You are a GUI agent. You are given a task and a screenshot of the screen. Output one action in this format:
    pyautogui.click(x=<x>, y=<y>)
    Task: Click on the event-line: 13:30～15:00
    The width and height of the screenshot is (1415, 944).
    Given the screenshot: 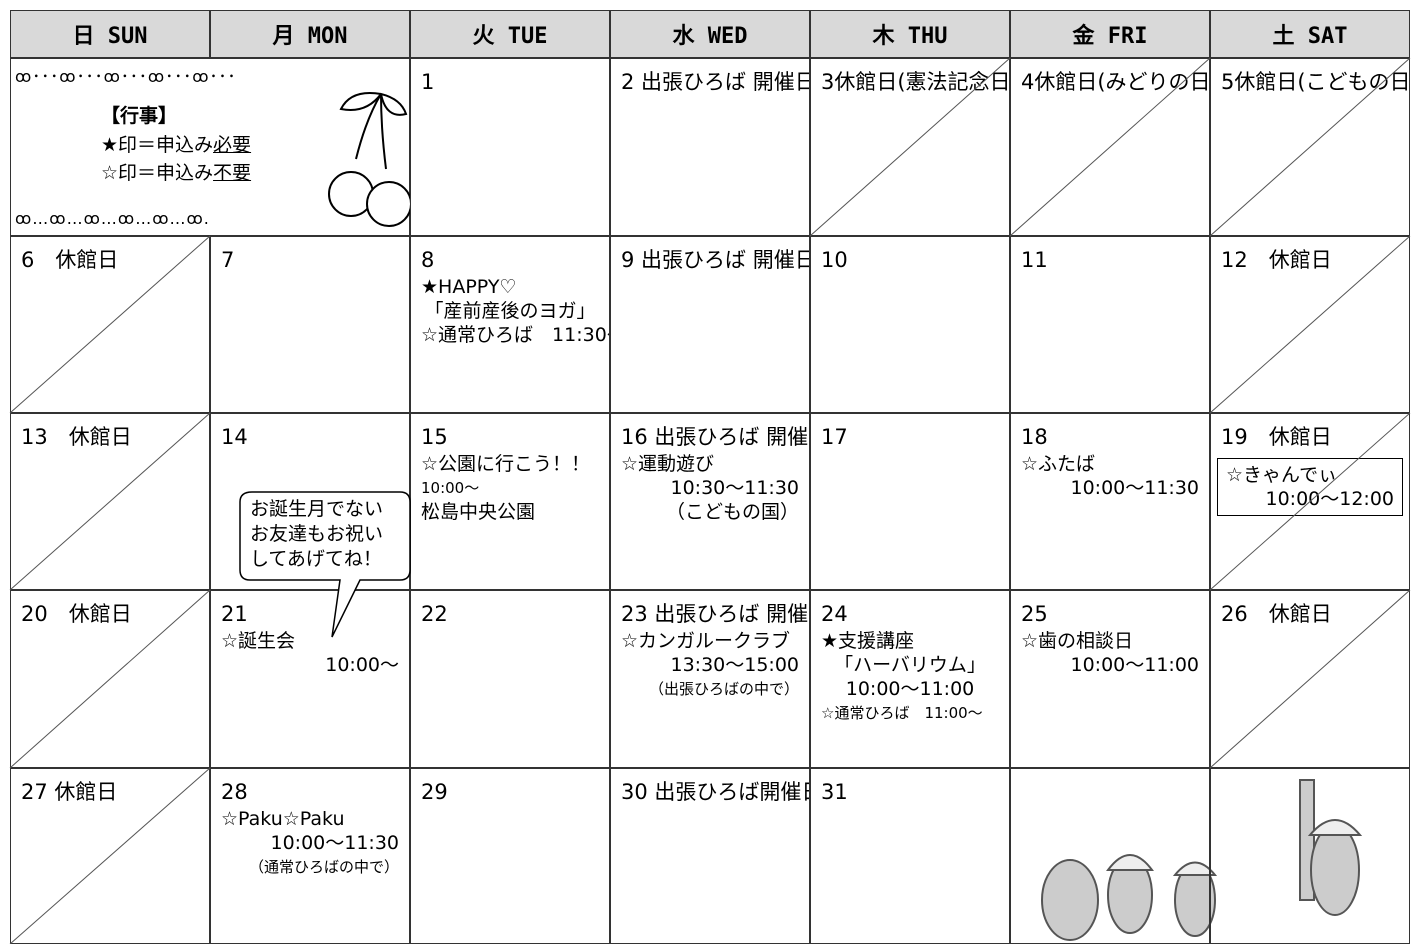 What is the action you would take?
    pyautogui.click(x=734, y=665)
    